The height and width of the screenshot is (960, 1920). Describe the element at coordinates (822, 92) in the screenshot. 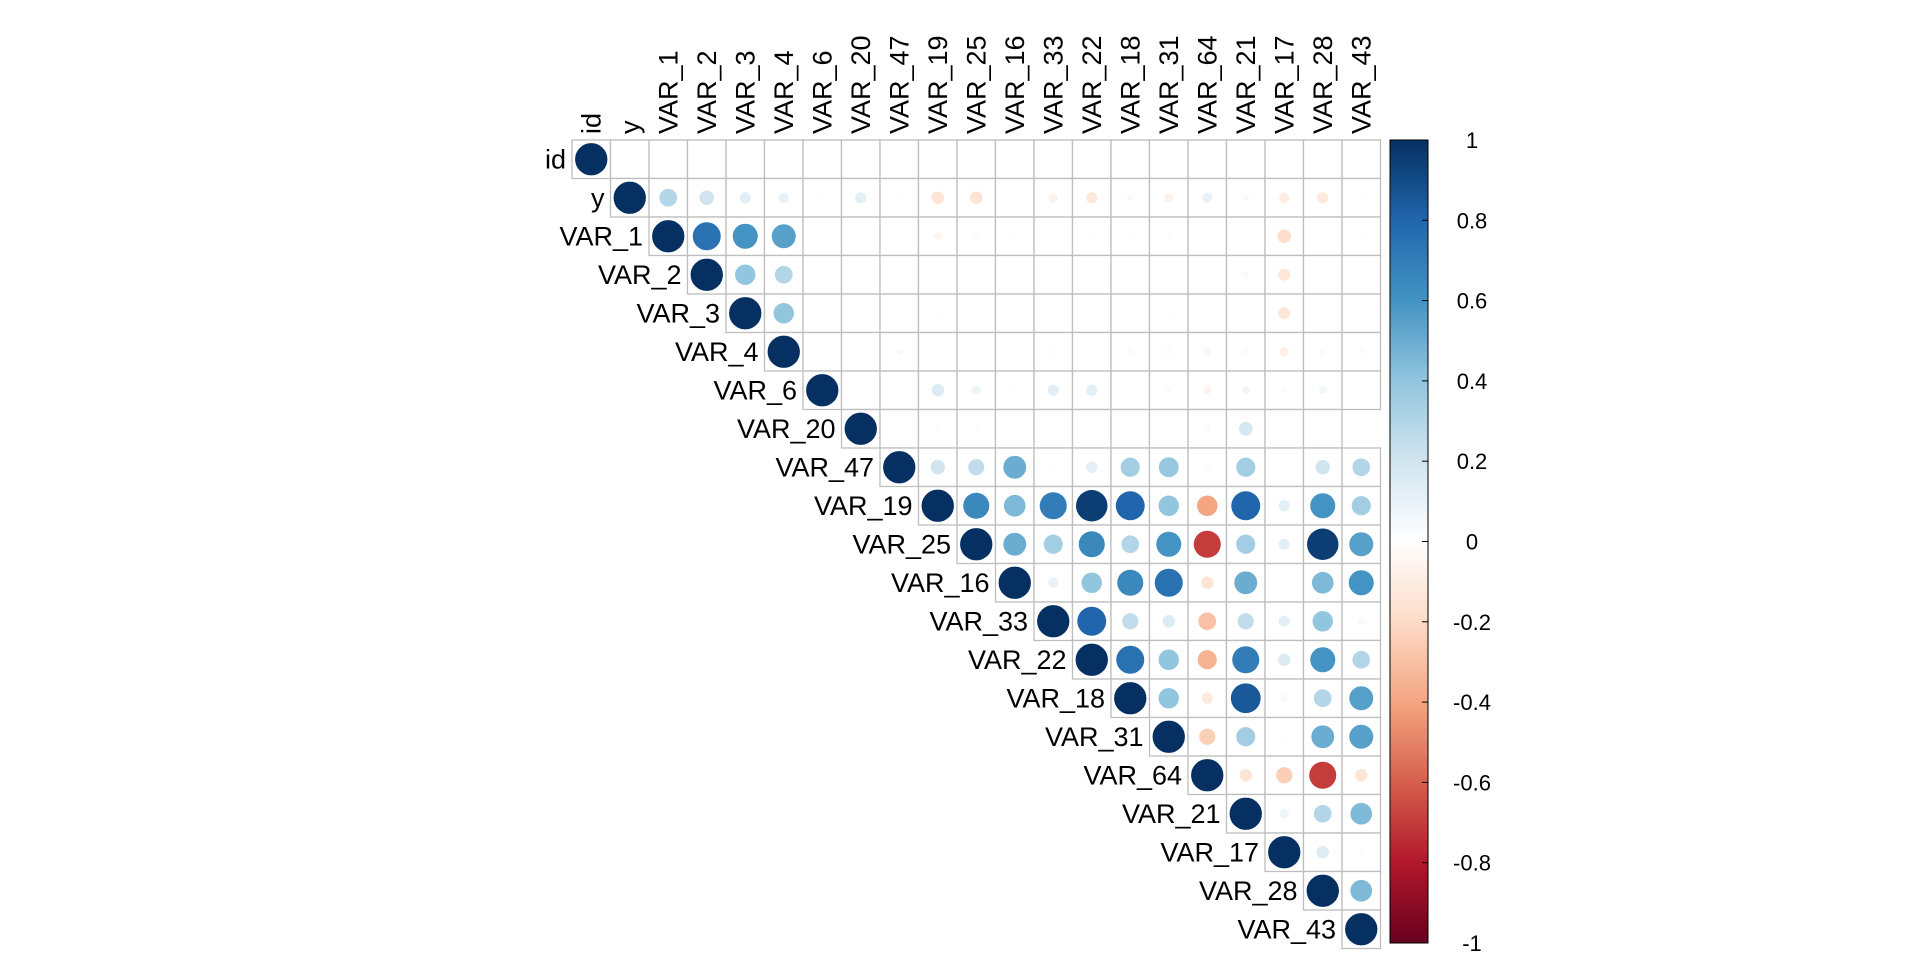

I see `column-label: VAR_6` at that location.